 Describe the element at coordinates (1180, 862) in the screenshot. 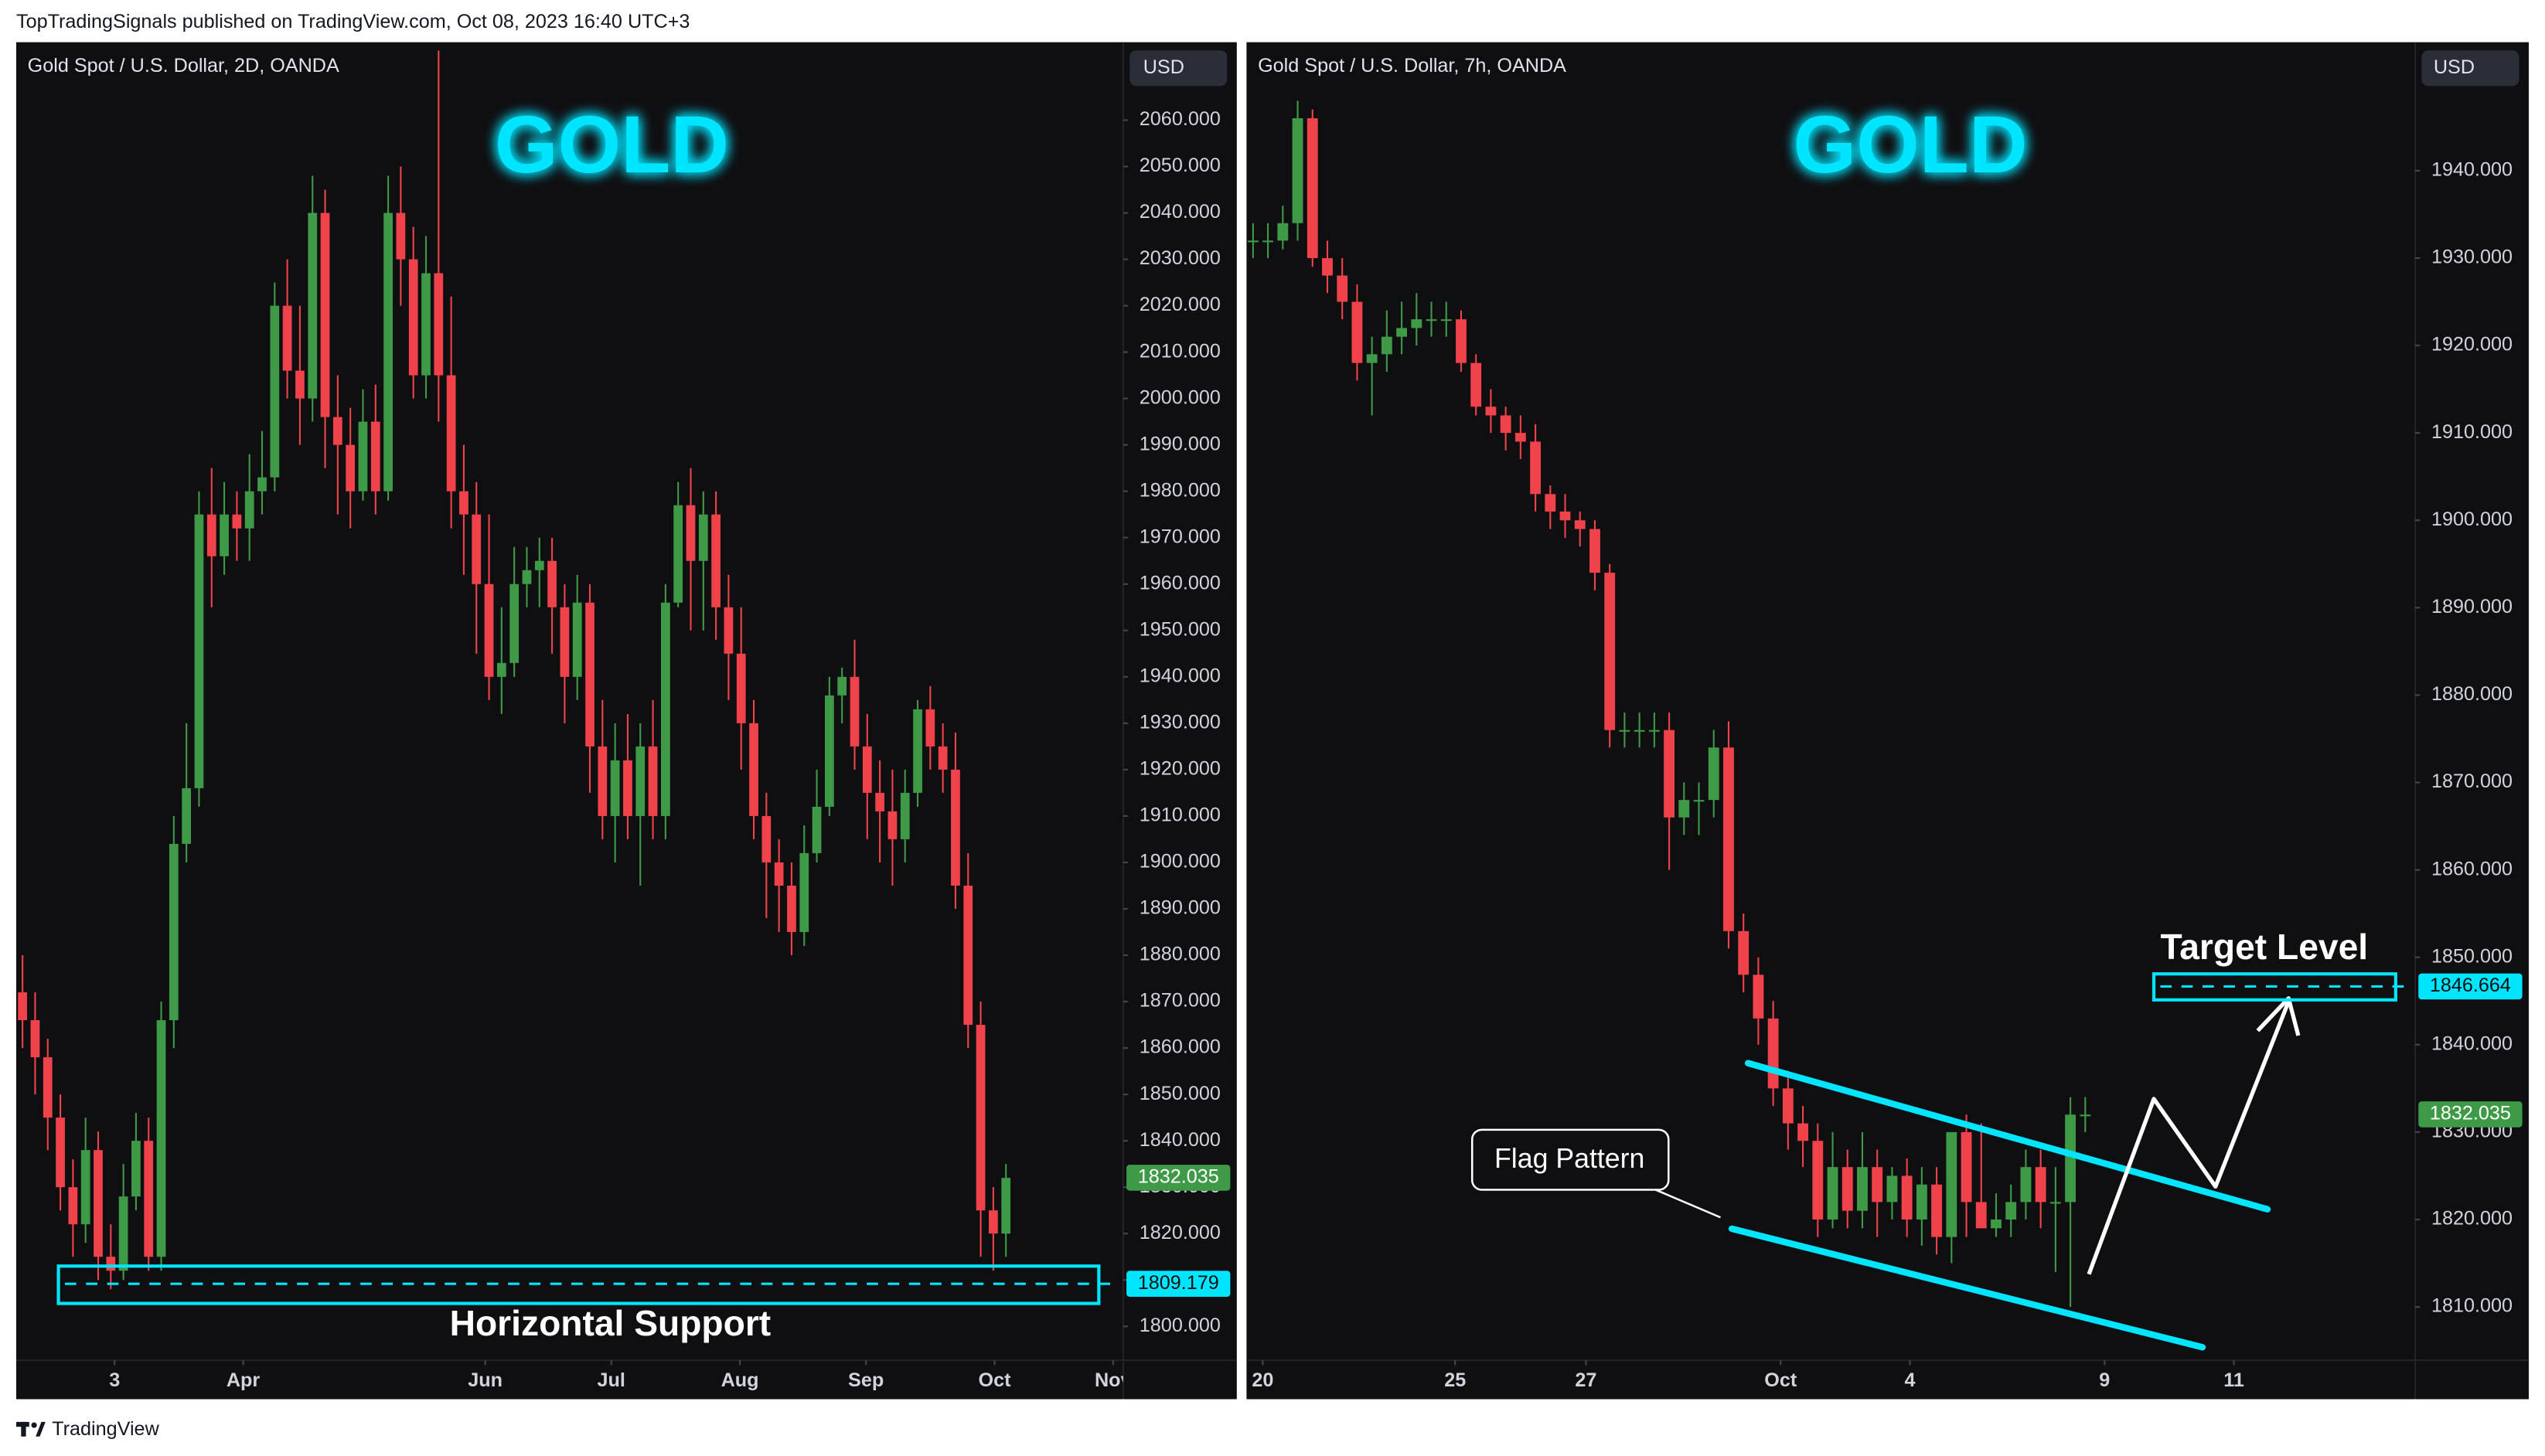

I see `y-tick-label: 1900.000` at that location.